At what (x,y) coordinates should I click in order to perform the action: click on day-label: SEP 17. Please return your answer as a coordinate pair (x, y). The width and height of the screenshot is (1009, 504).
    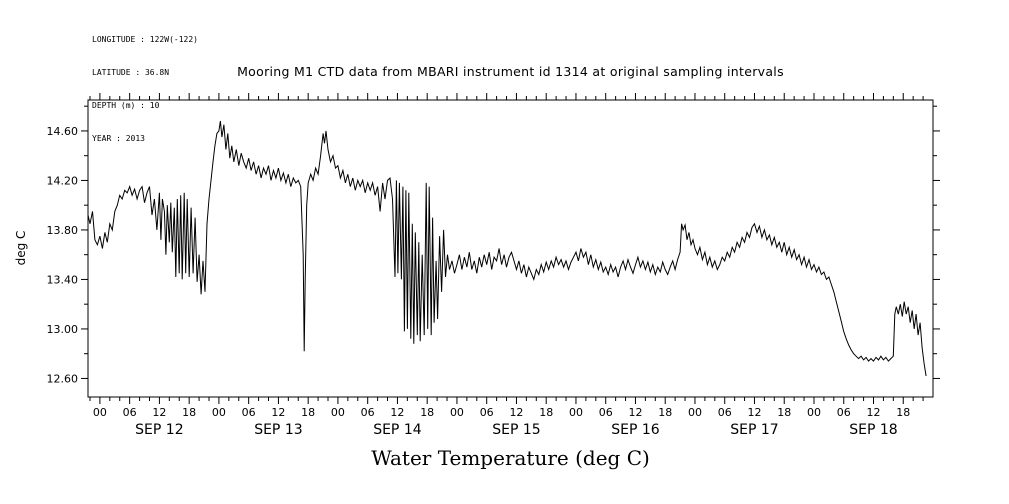
    Looking at the image, I should click on (754, 430).